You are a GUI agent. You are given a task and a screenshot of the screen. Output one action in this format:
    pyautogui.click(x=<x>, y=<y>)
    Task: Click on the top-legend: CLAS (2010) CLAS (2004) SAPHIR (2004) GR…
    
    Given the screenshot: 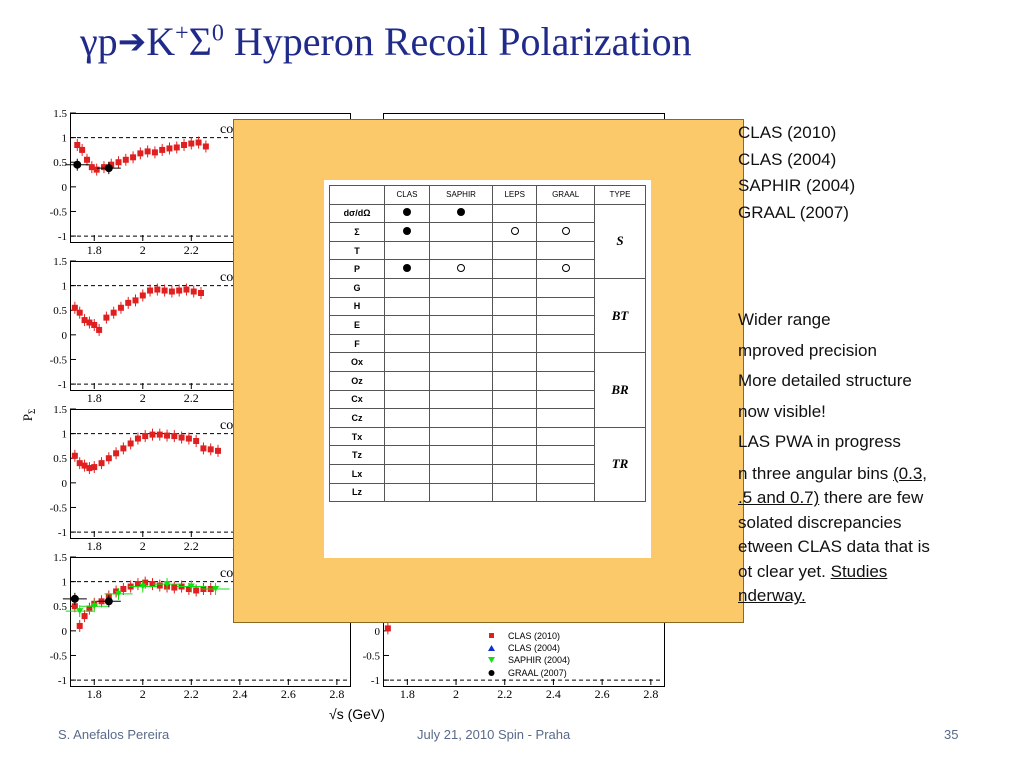 What is the action you would take?
    pyautogui.click(x=796, y=173)
    